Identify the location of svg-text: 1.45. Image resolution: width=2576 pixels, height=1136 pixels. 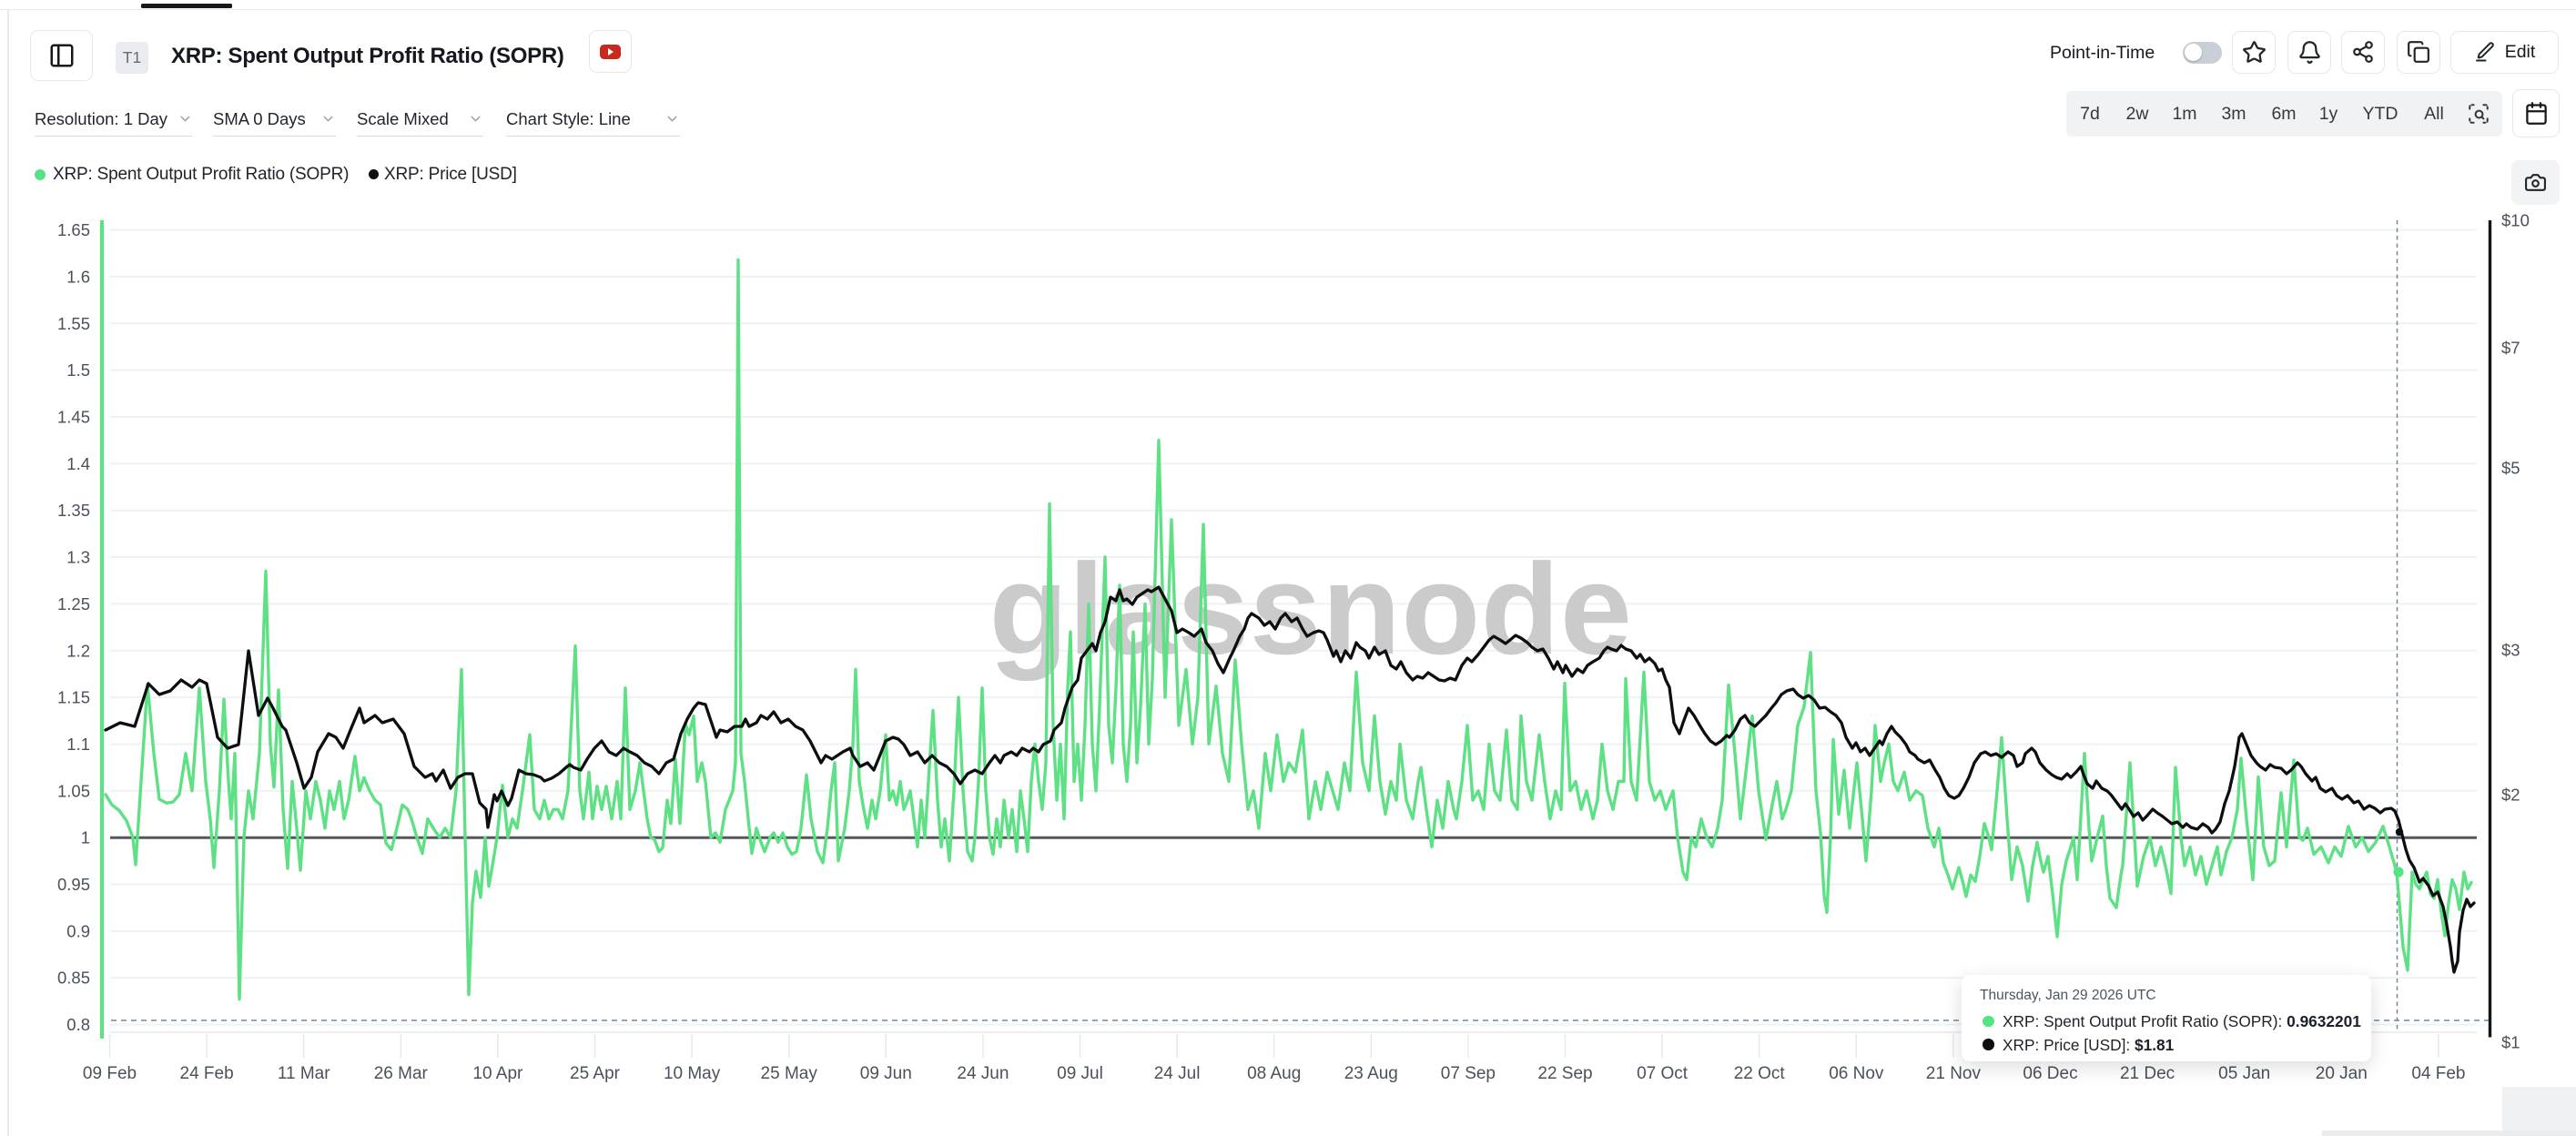
(73, 418).